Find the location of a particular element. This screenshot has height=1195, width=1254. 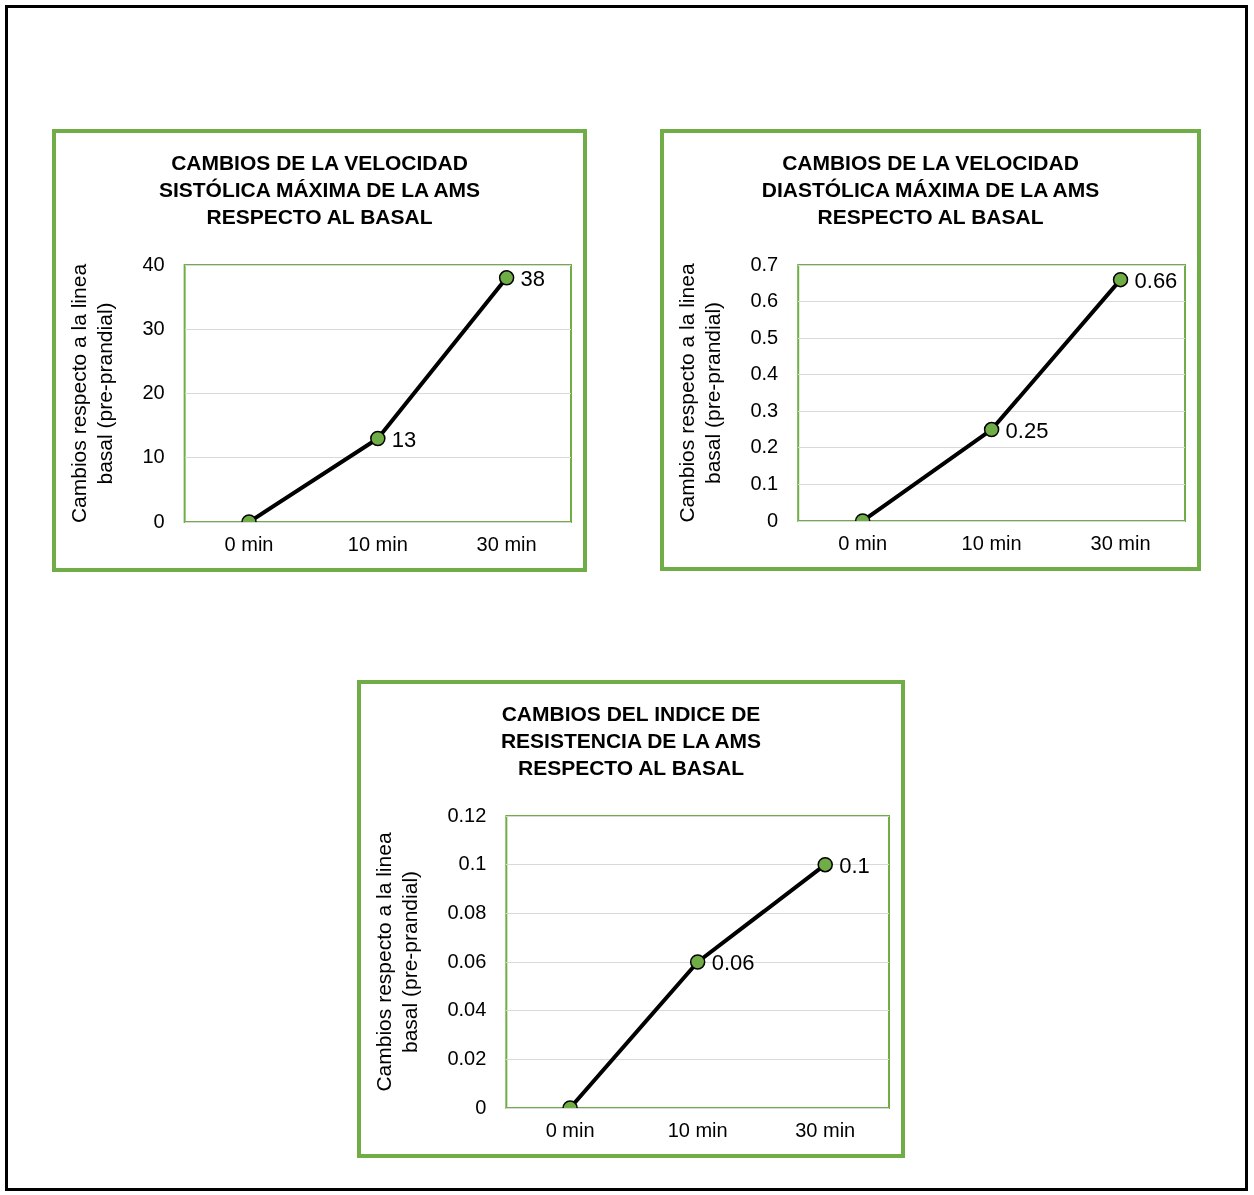

data-label: 38 is located at coordinates (533, 278).